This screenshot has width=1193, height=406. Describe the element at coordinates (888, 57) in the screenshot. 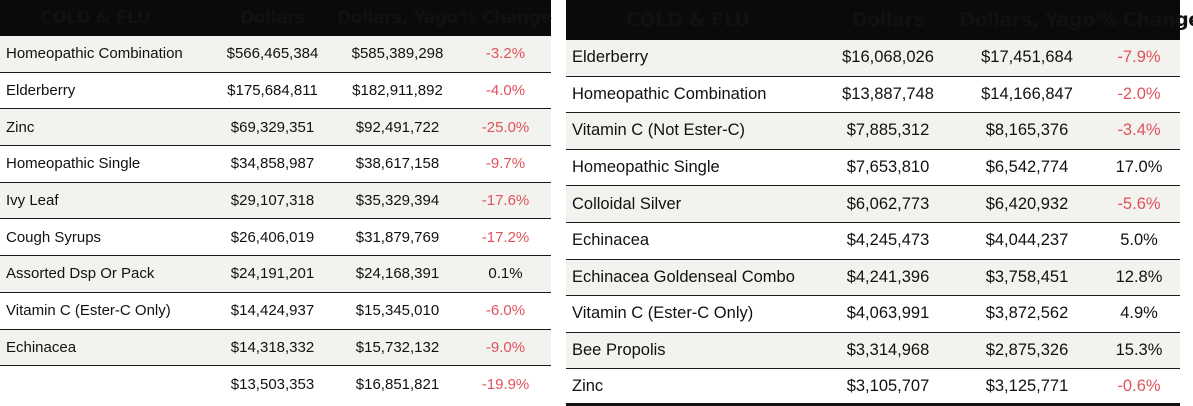

I see `dollars-cell: $16,068,026` at that location.